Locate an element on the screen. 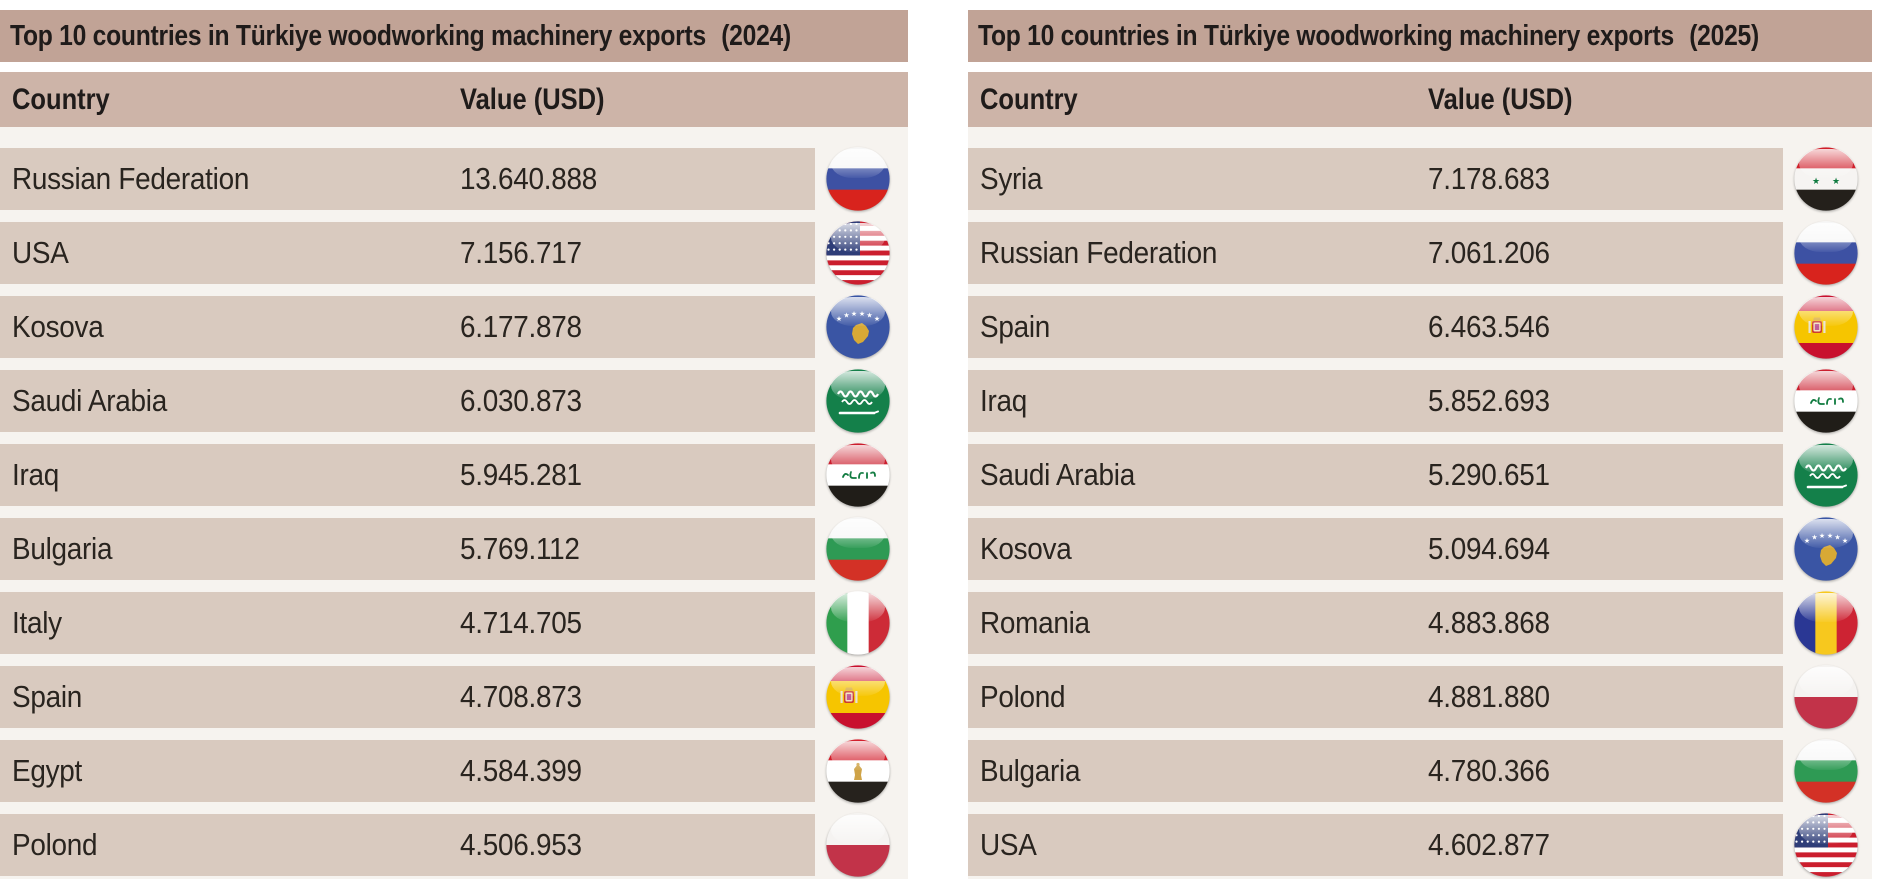  table-title-year: (2025) is located at coordinates (1724, 35).